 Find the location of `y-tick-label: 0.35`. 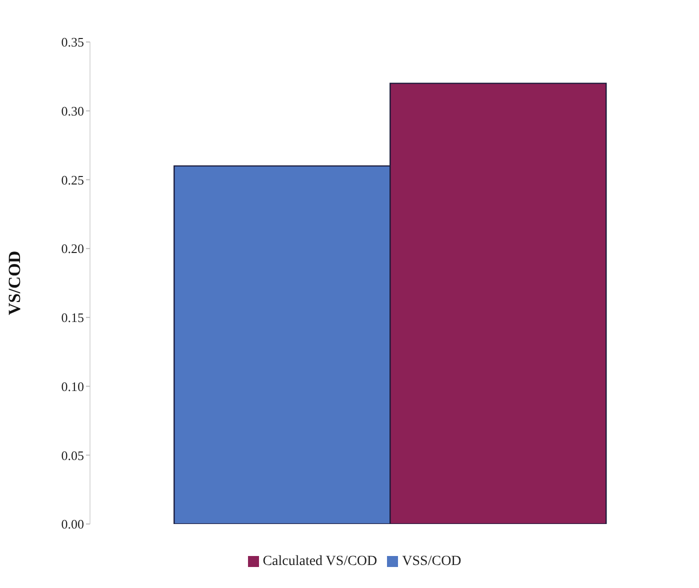

y-tick-label: 0.35 is located at coordinates (72, 42).